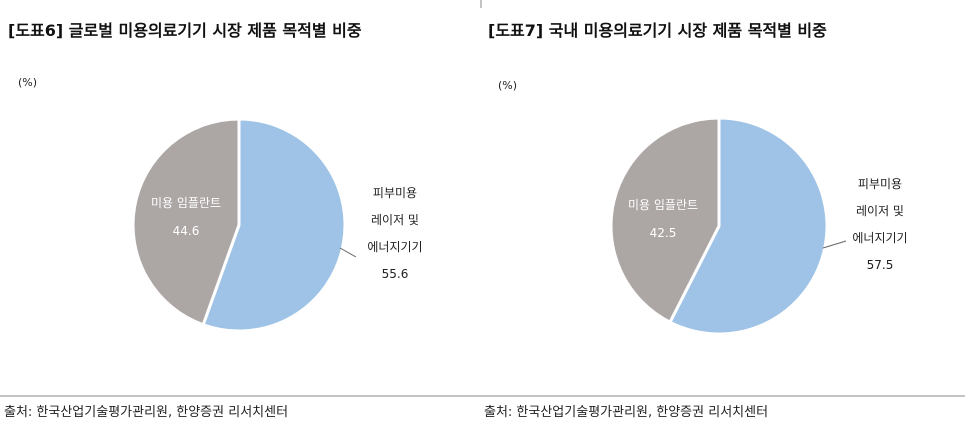 Image resolution: width=965 pixels, height=427 pixels. What do you see at coordinates (657, 30) in the screenshot?
I see `chart-title: [도표7] 국내 미용의료기기 시장 제품 목적별 비중` at bounding box center [657, 30].